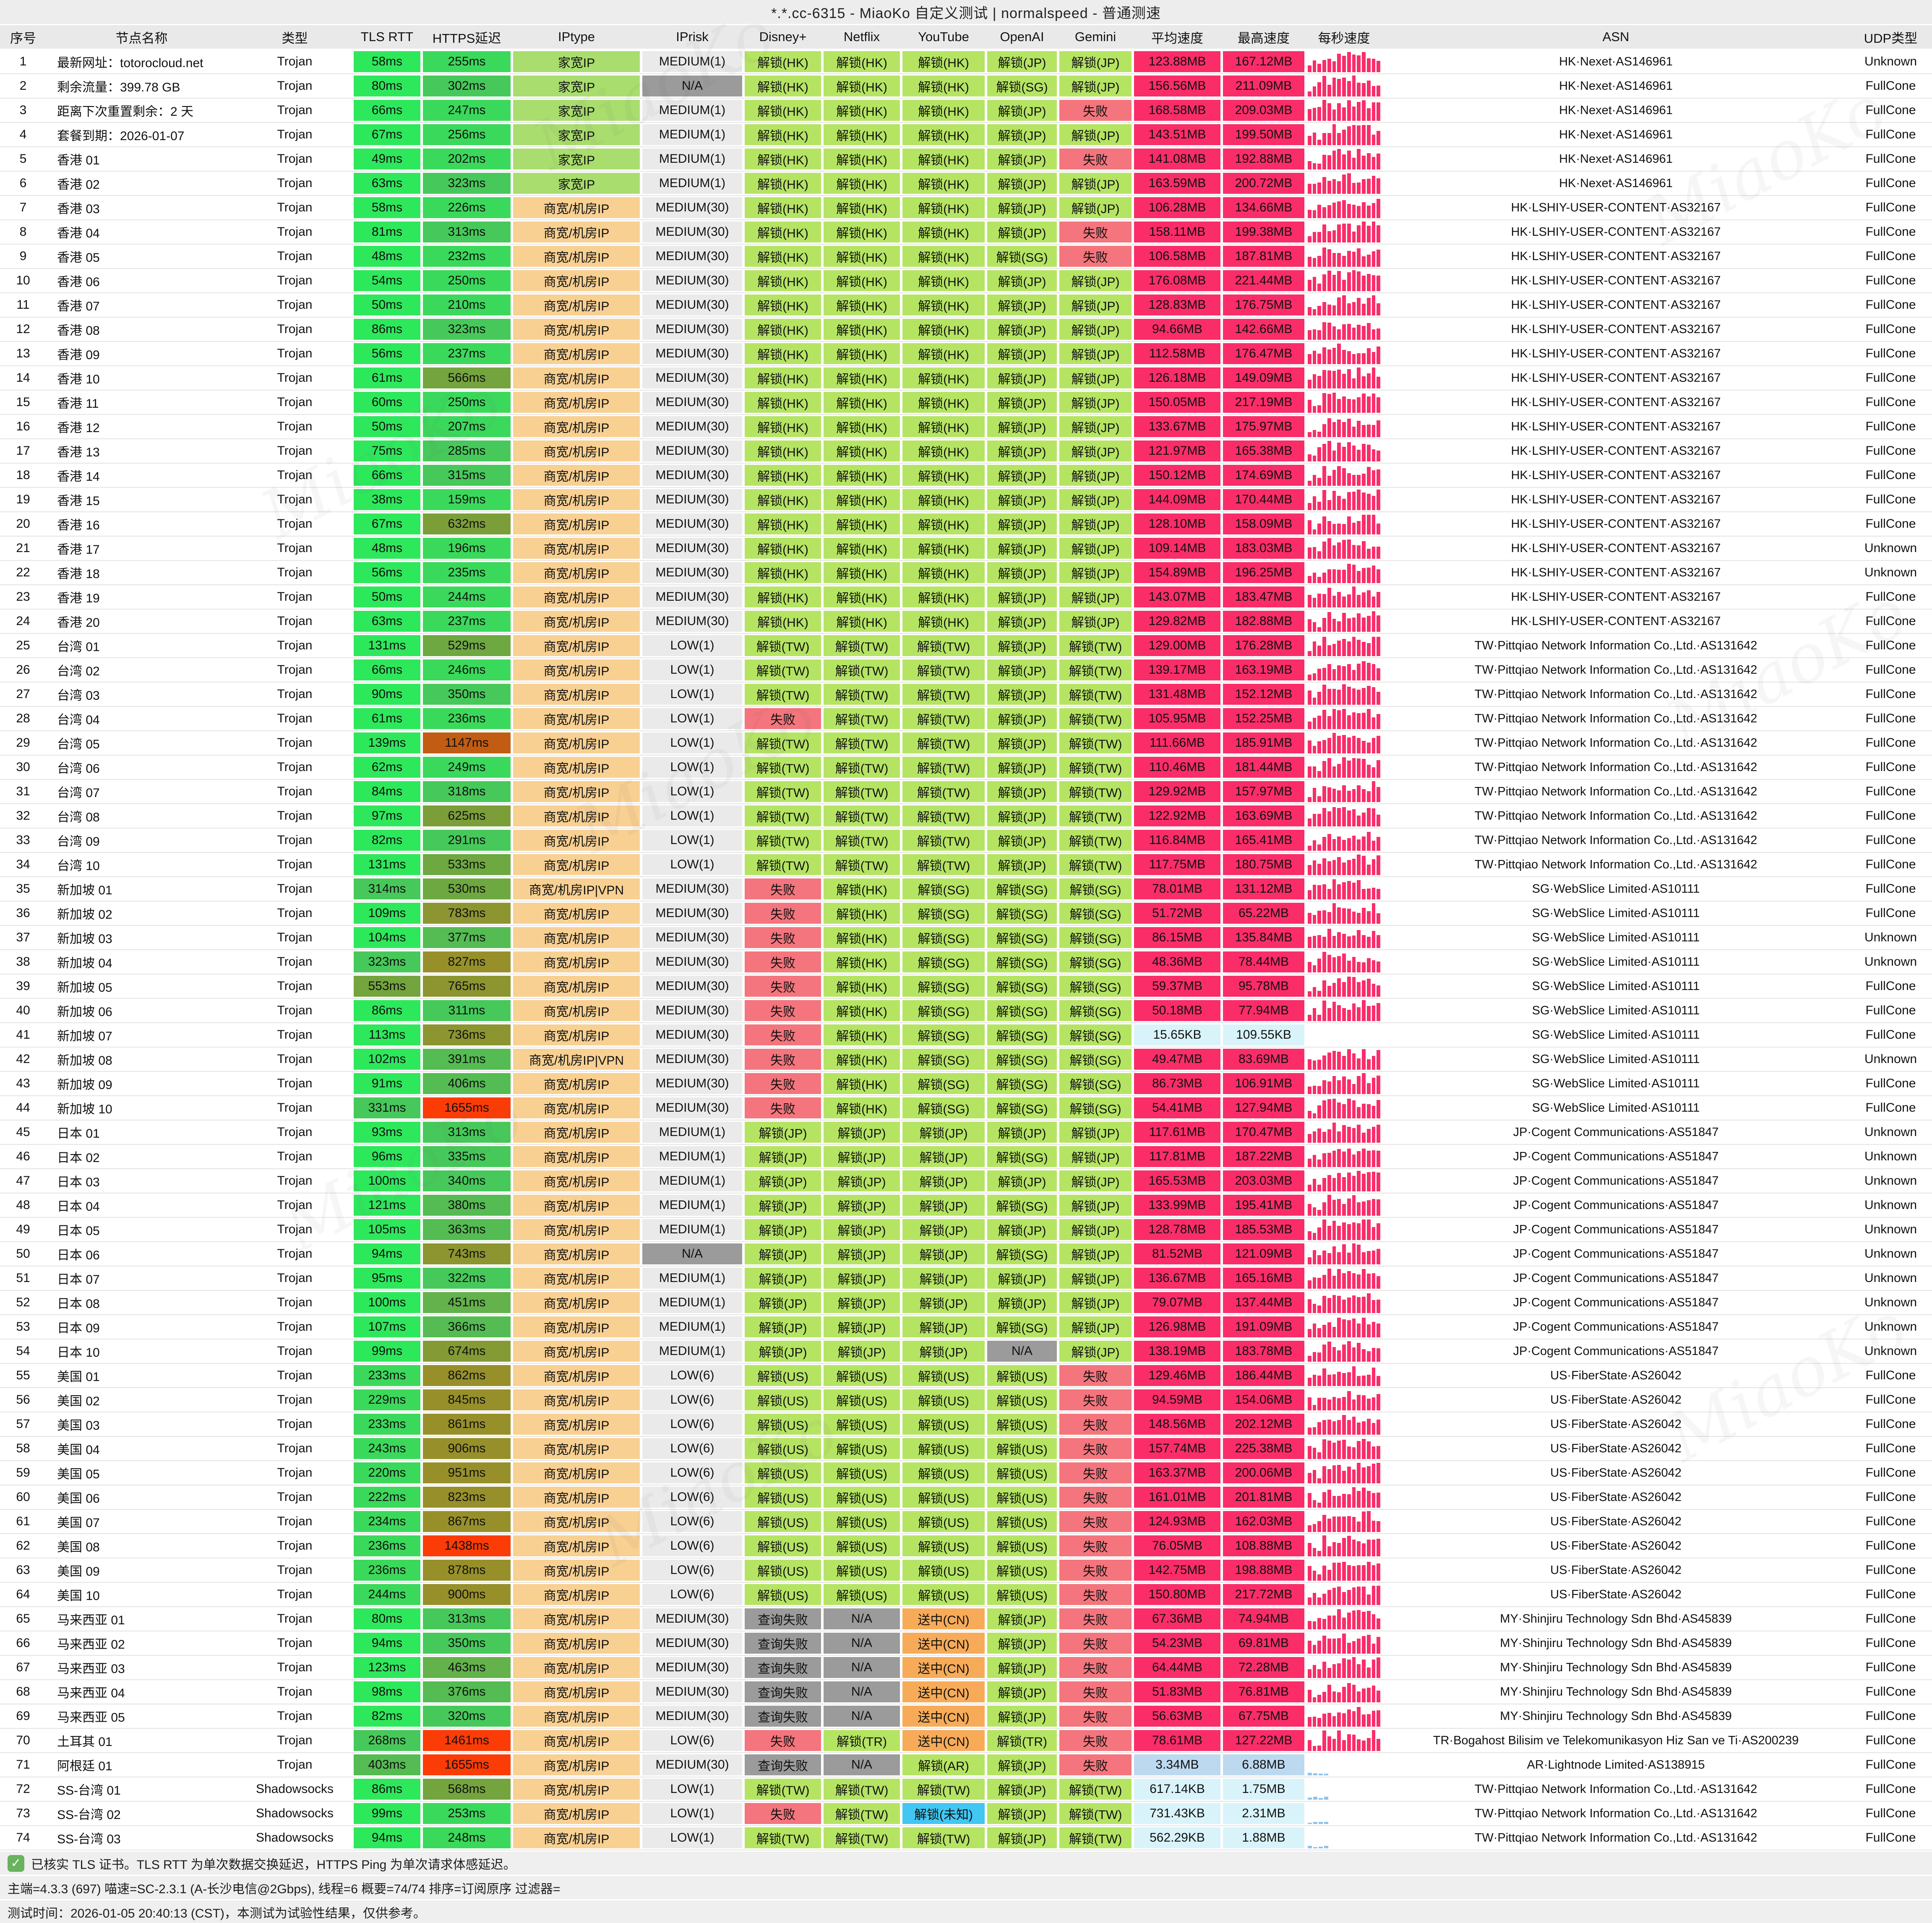 The width and height of the screenshot is (1932, 1923). What do you see at coordinates (1095, 159) in the screenshot?
I see `gemini-cell-pill: 失败` at bounding box center [1095, 159].